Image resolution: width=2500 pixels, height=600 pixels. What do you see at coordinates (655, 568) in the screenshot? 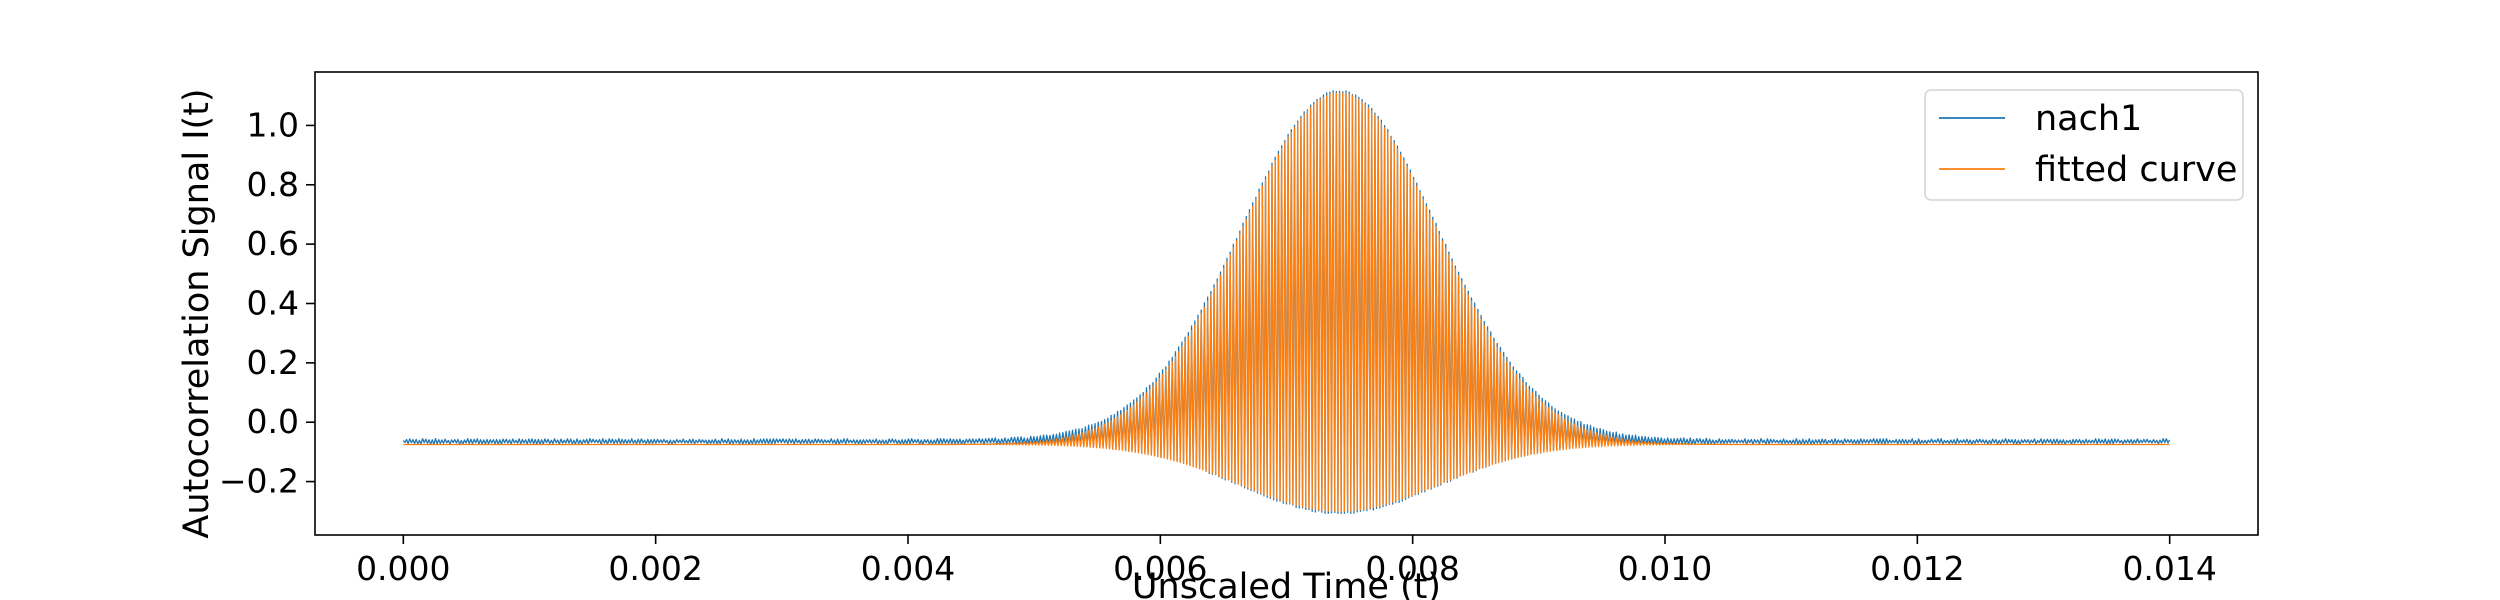
I see `x-tick-label: 0.002` at bounding box center [655, 568].